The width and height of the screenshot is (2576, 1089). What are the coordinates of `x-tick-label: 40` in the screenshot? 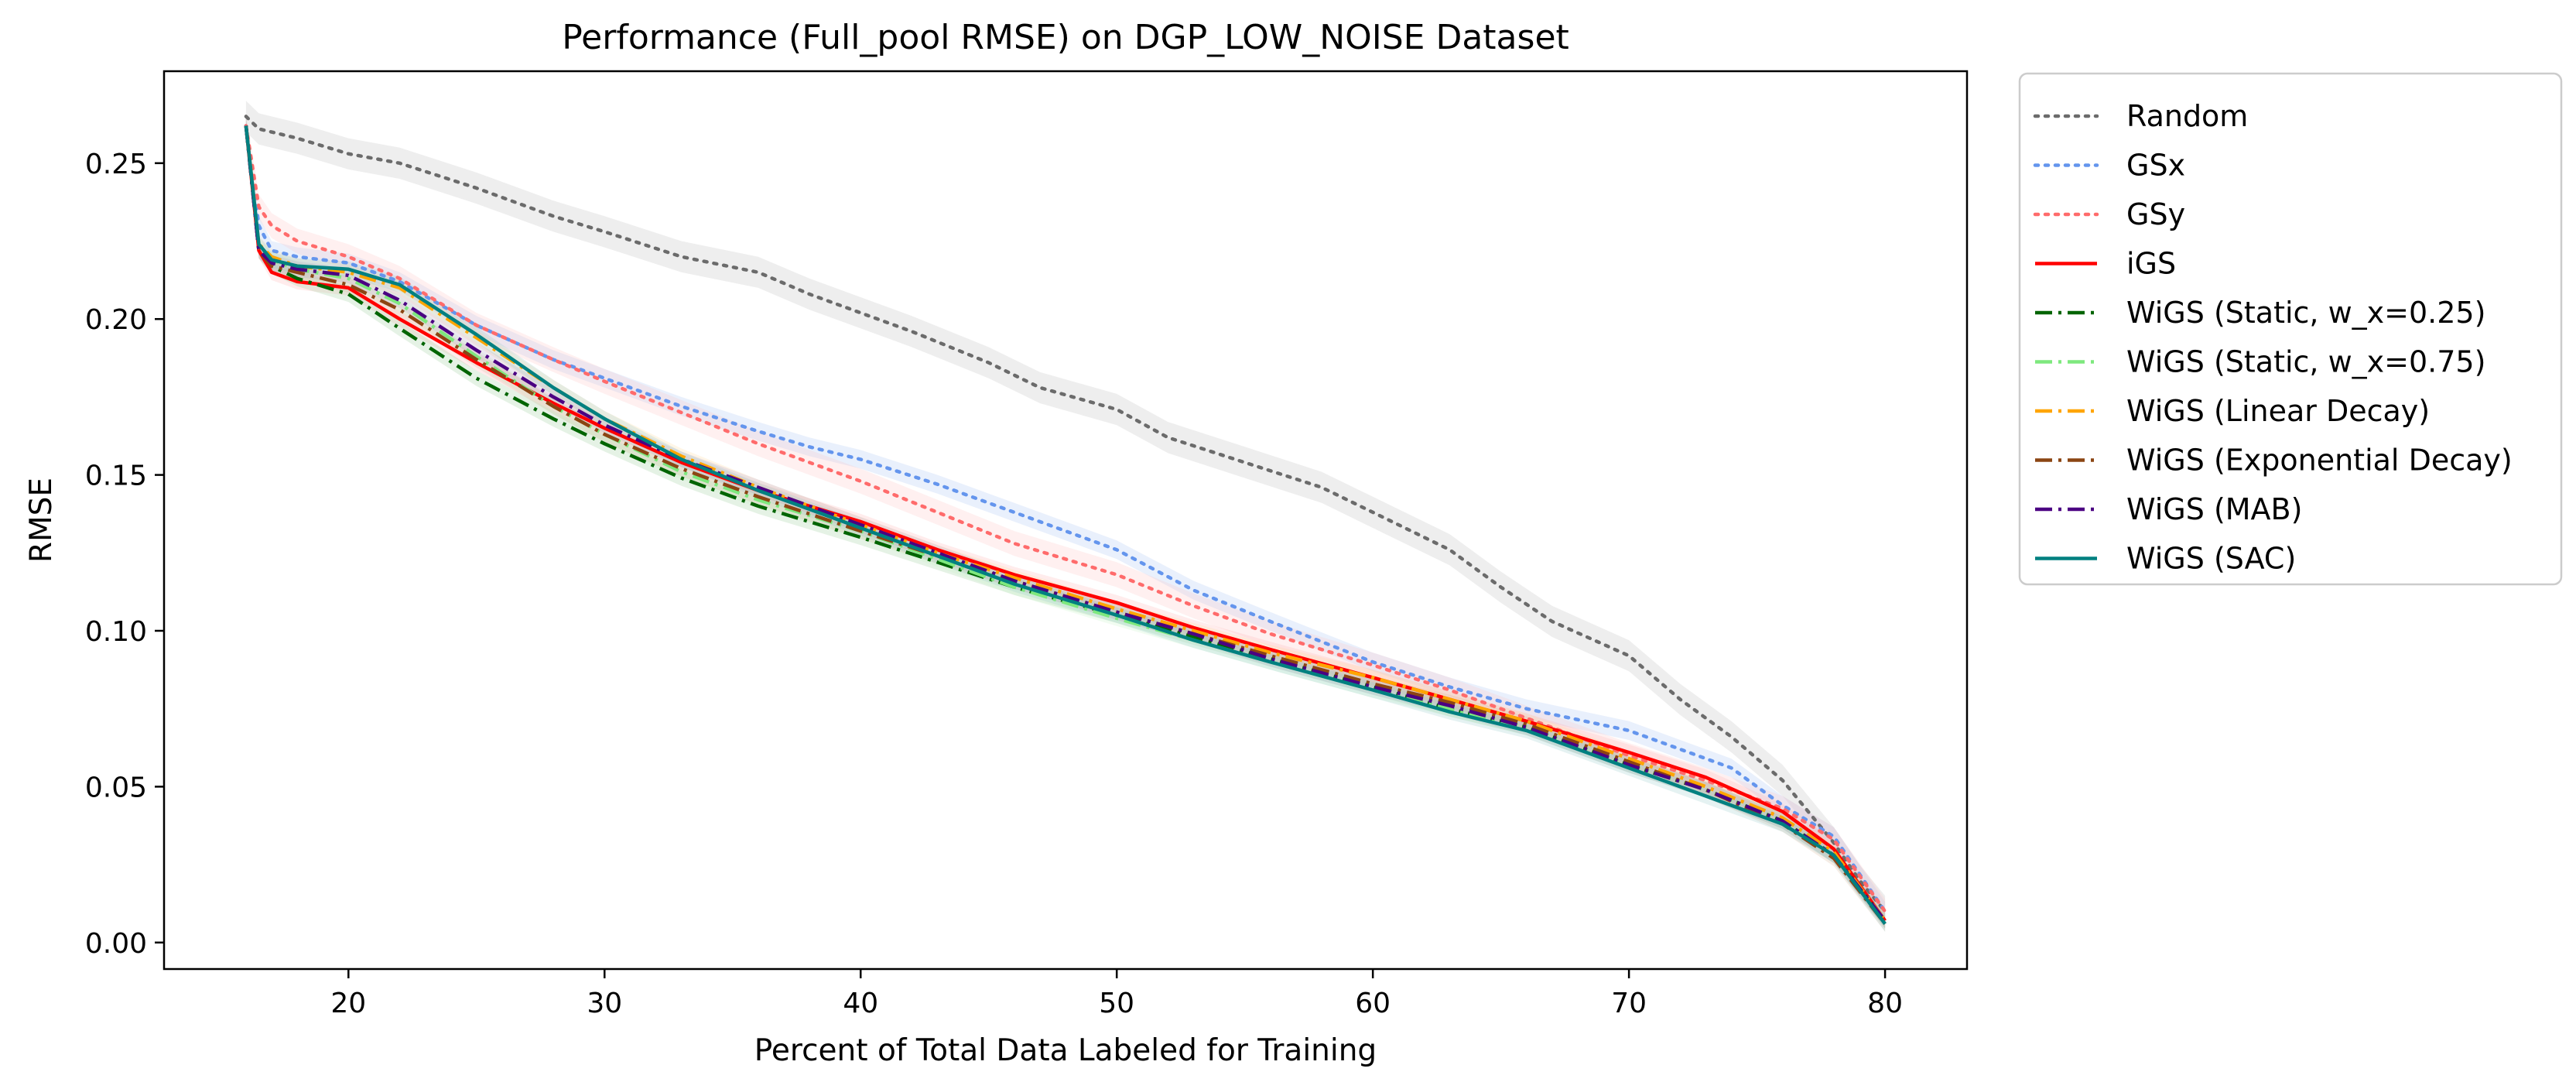 It's located at (861, 1004).